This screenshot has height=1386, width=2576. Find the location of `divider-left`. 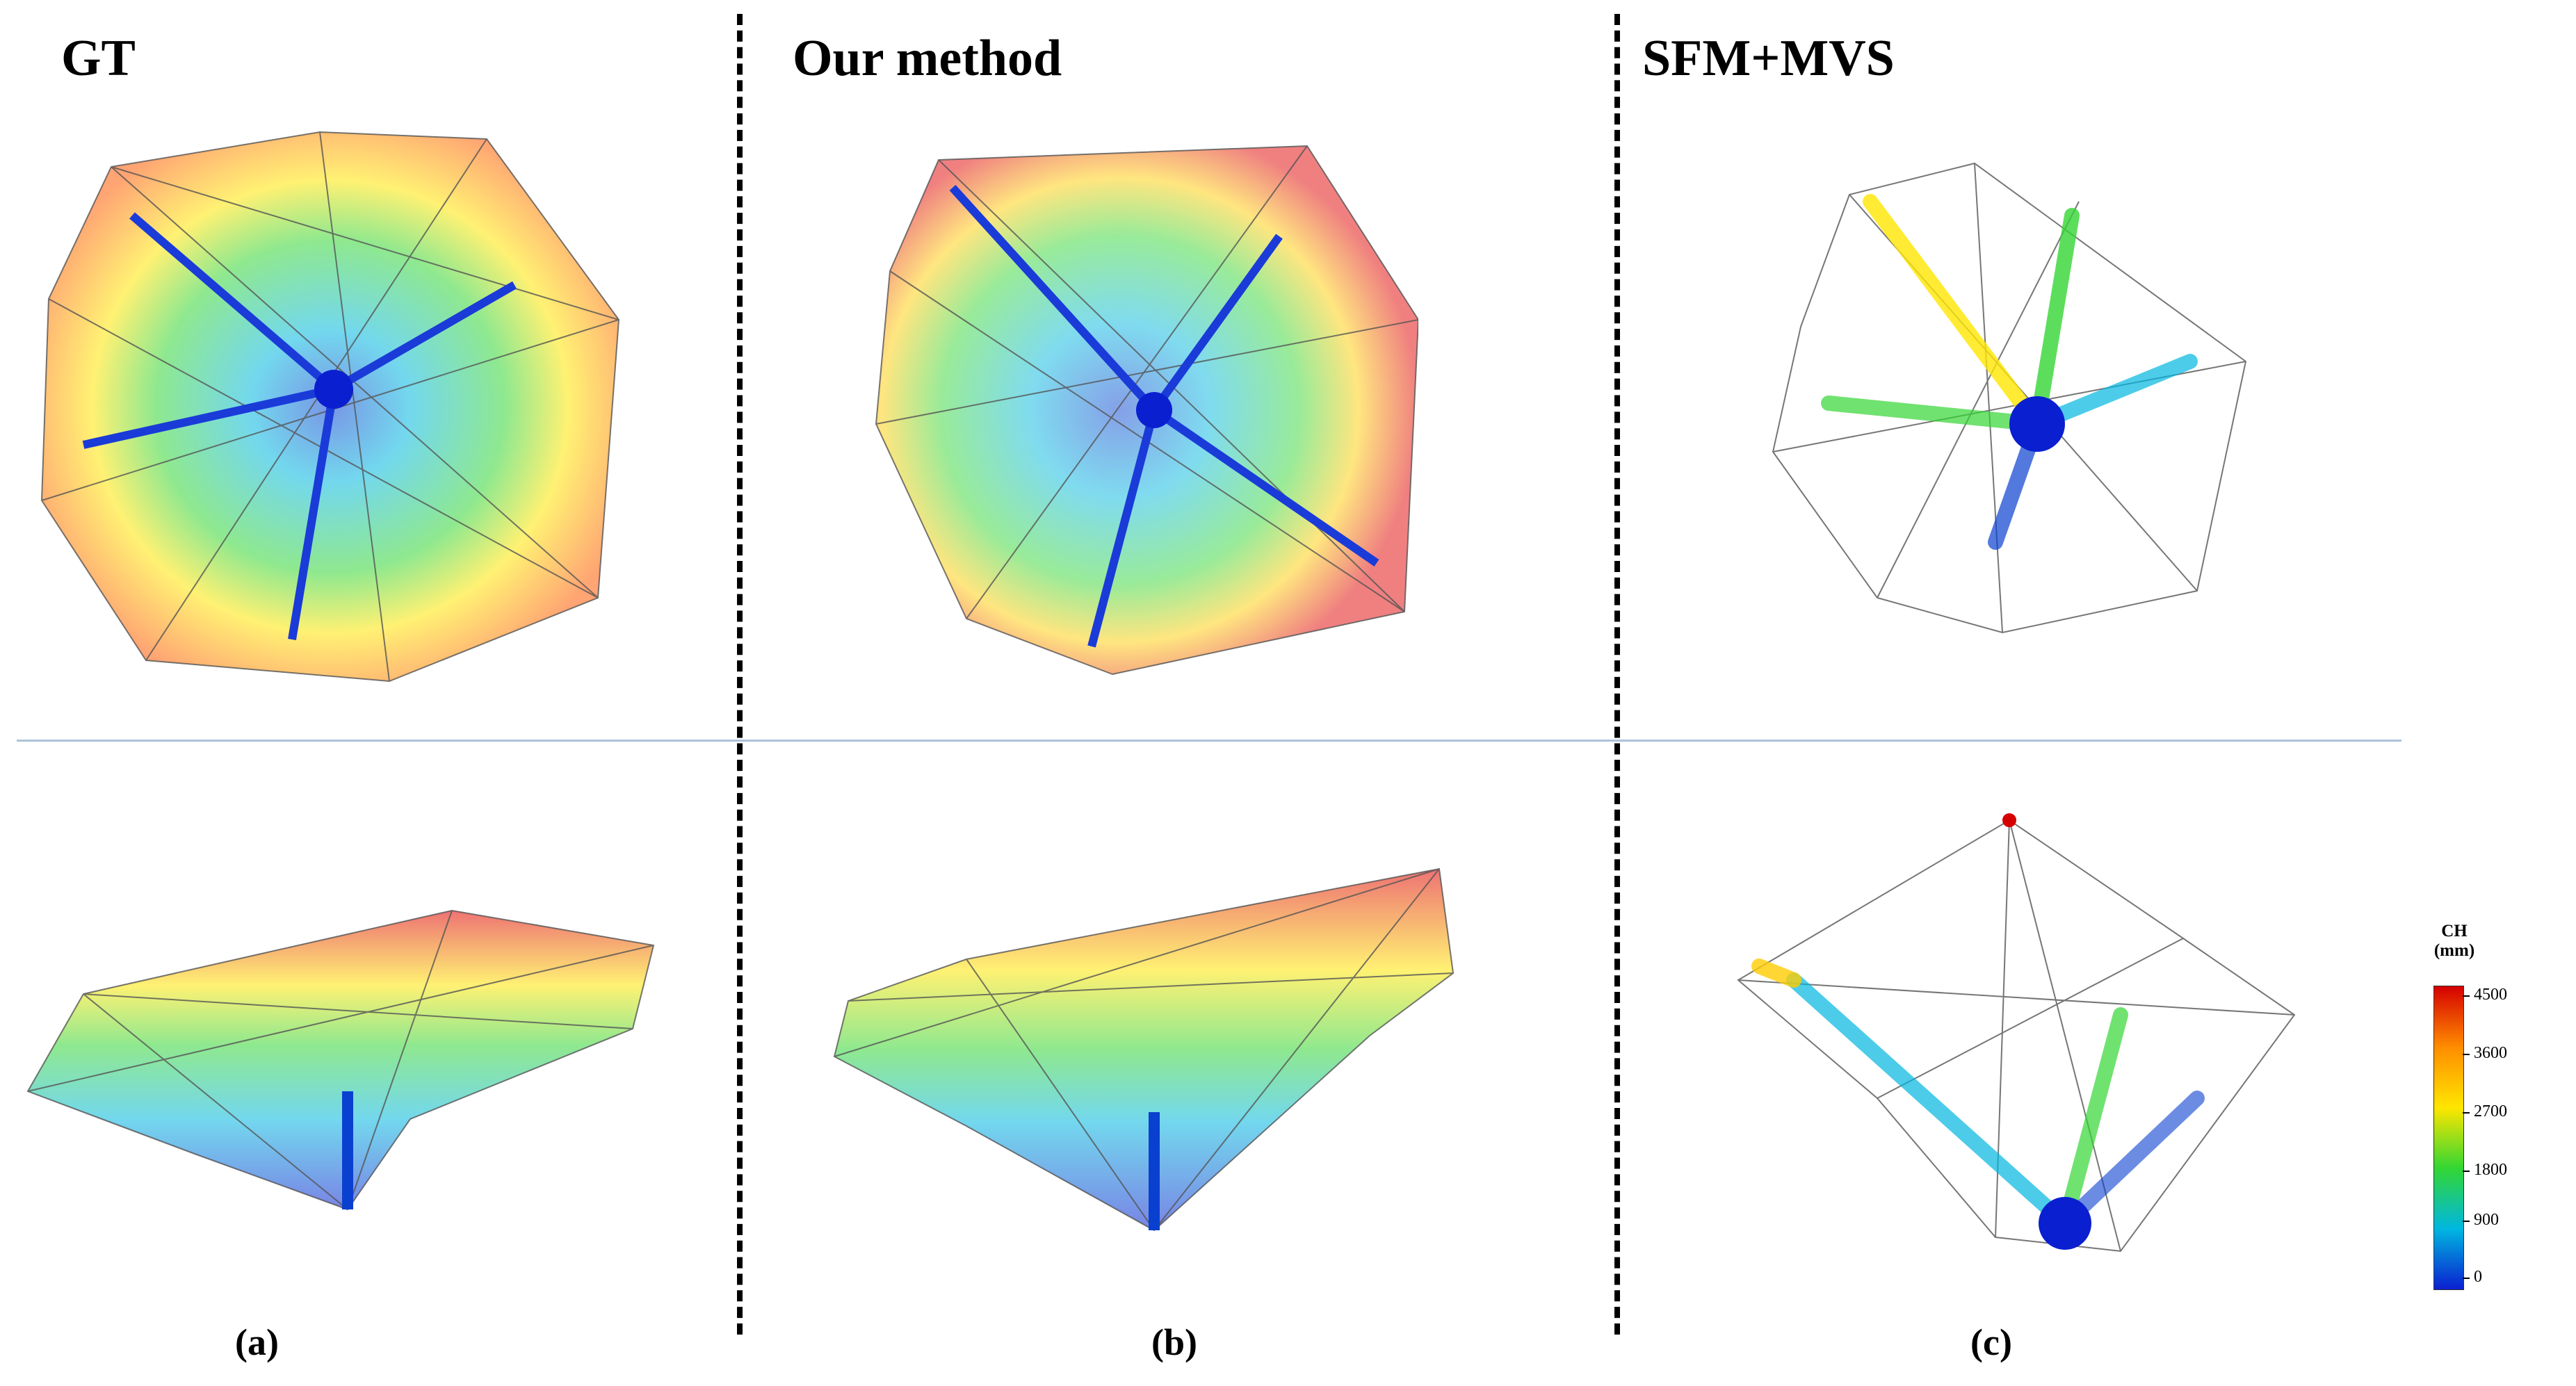

divider-left is located at coordinates (740, 675).